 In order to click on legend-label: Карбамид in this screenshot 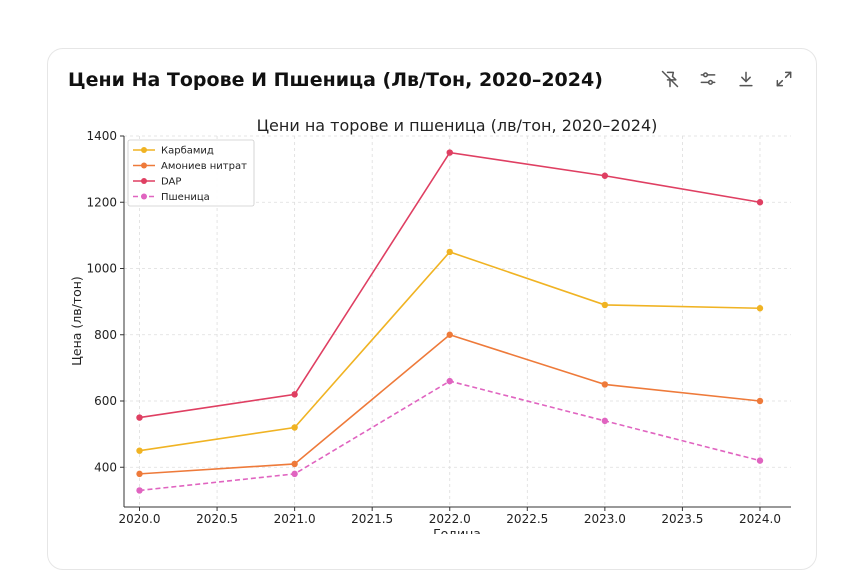, I will do `click(187, 151)`.